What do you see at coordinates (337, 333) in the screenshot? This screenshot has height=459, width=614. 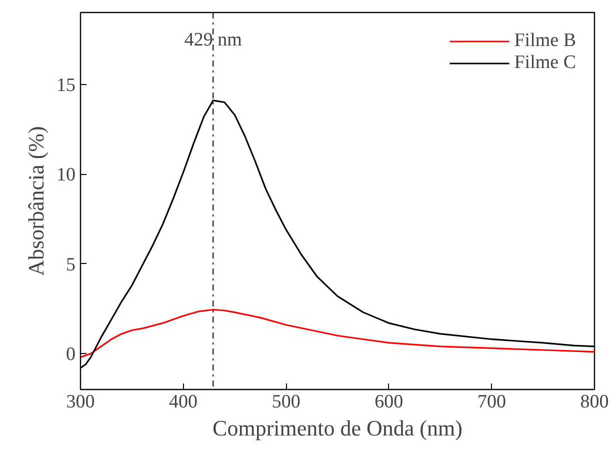 I see `line-series` at bounding box center [337, 333].